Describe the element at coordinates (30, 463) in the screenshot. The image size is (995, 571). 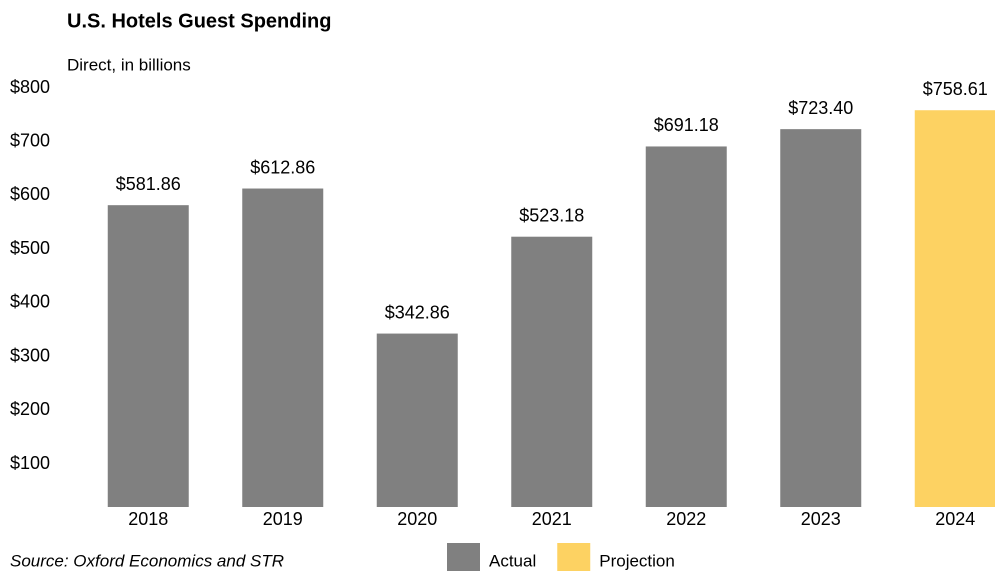
I see `y-tick-label: $100` at that location.